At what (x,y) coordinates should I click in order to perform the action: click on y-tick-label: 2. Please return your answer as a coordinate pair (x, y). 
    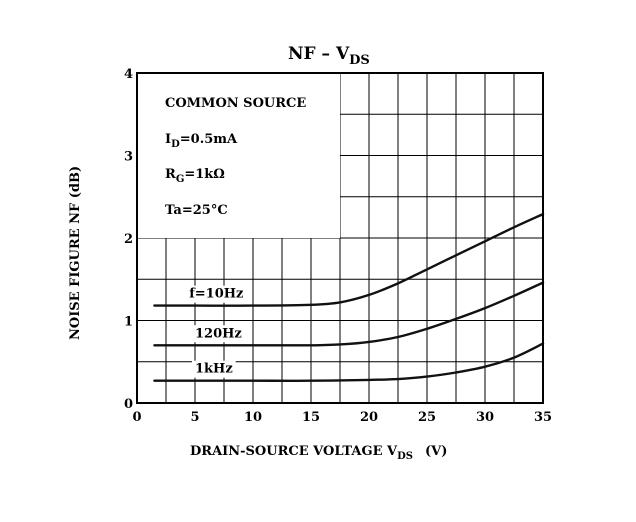
    Looking at the image, I should click on (128, 239).